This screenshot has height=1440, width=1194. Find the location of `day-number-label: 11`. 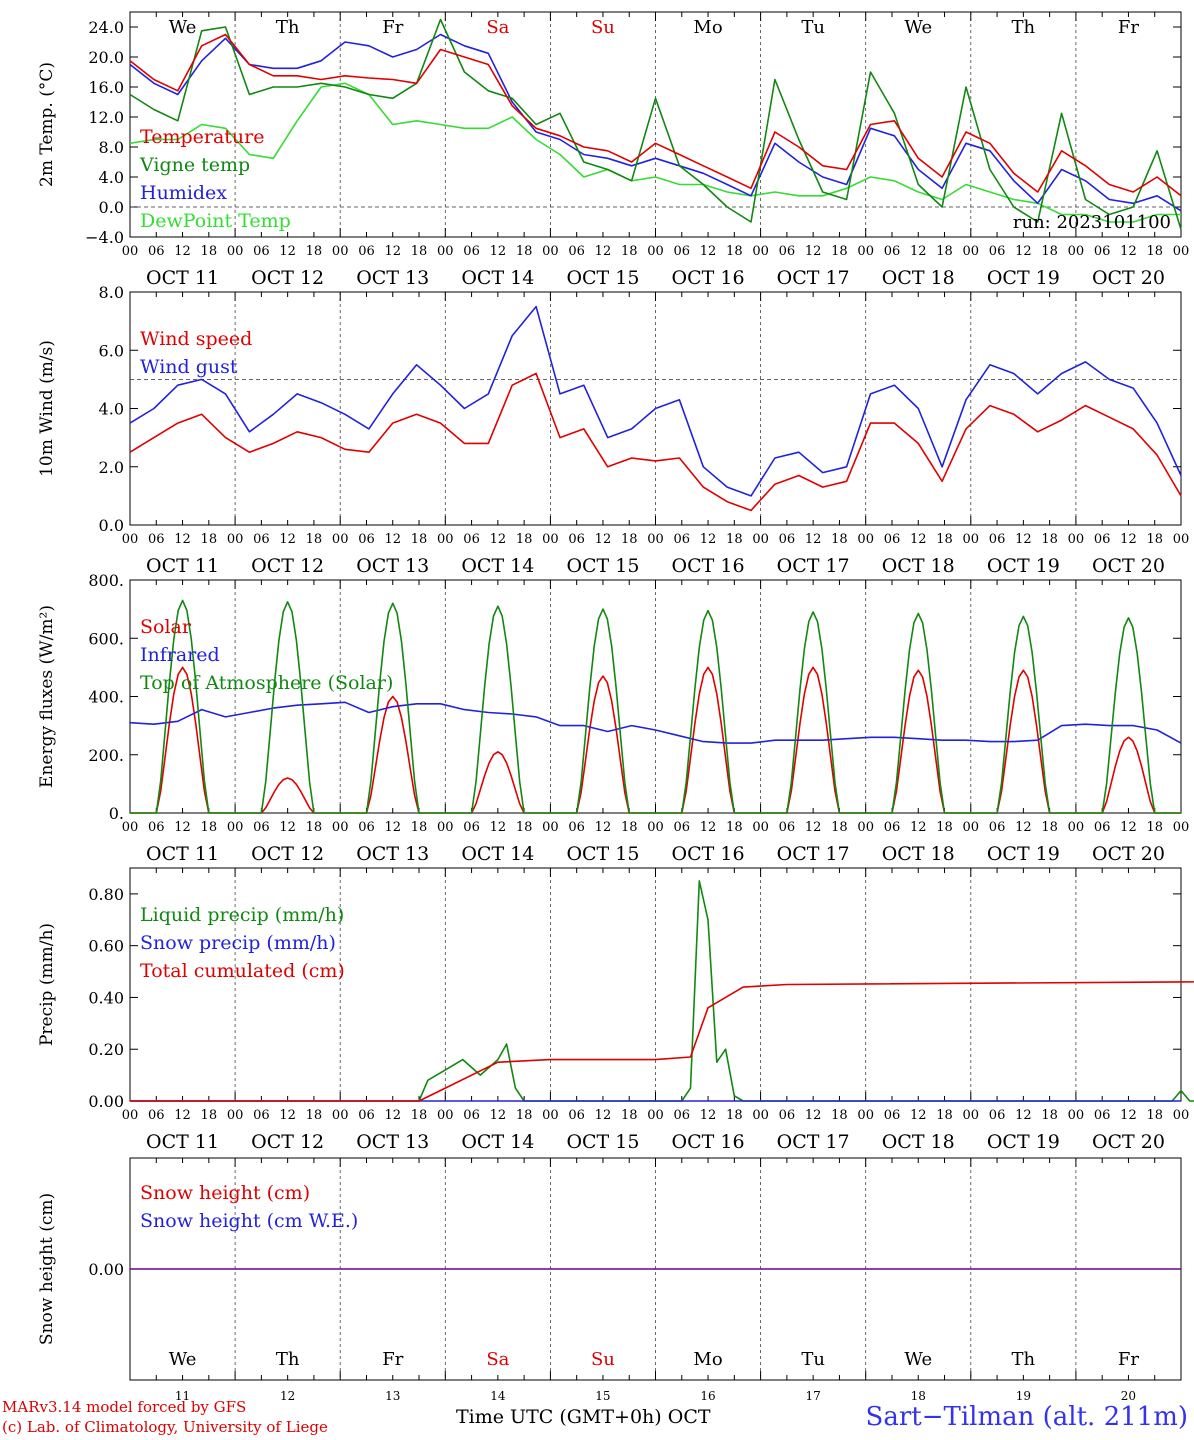

day-number-label: 11 is located at coordinates (182, 1396).